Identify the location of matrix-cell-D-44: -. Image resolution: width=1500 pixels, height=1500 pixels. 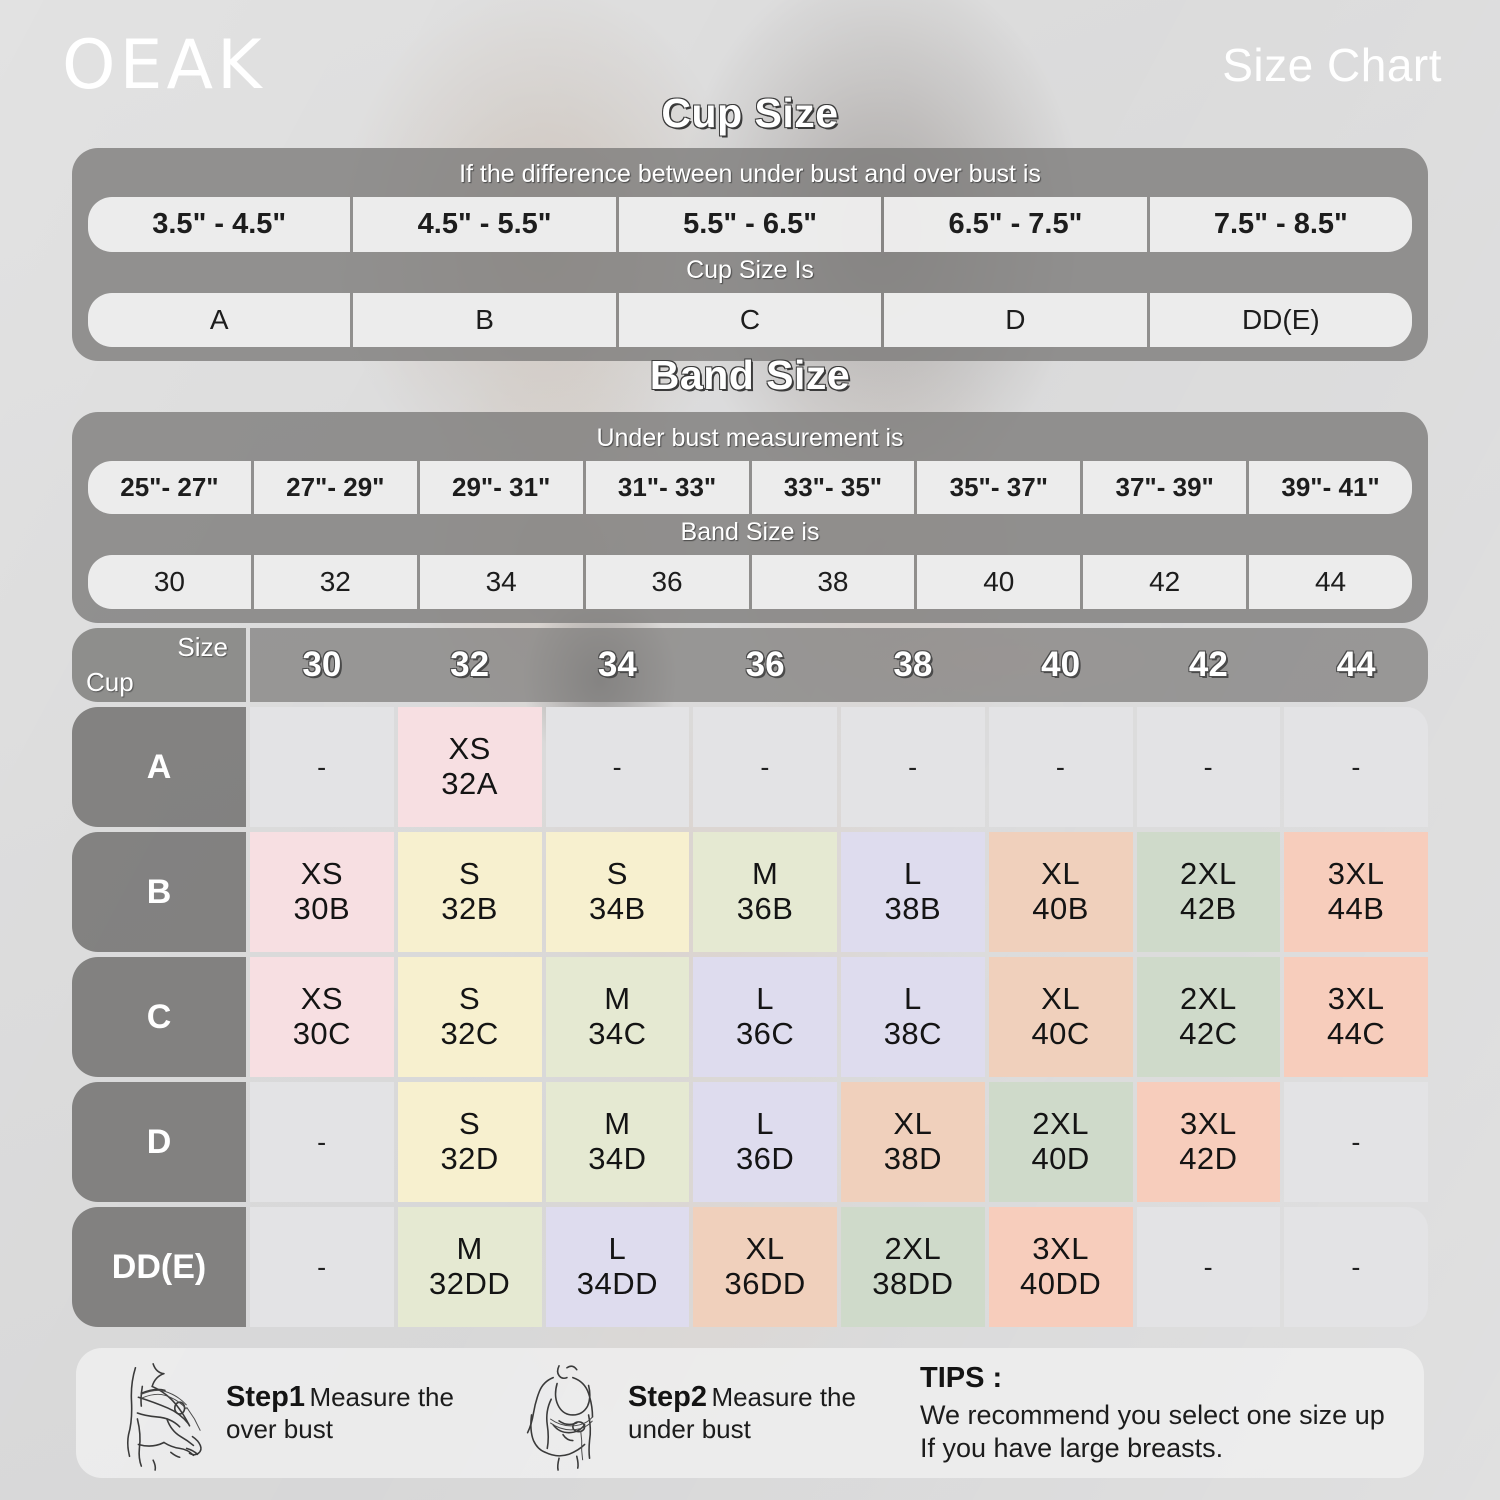
(1356, 1142).